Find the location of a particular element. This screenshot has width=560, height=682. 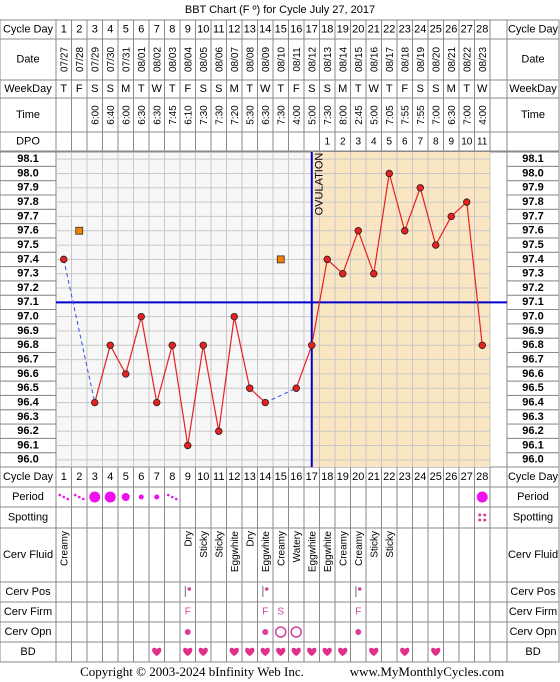

spotting-dot is located at coordinates (480, 520).